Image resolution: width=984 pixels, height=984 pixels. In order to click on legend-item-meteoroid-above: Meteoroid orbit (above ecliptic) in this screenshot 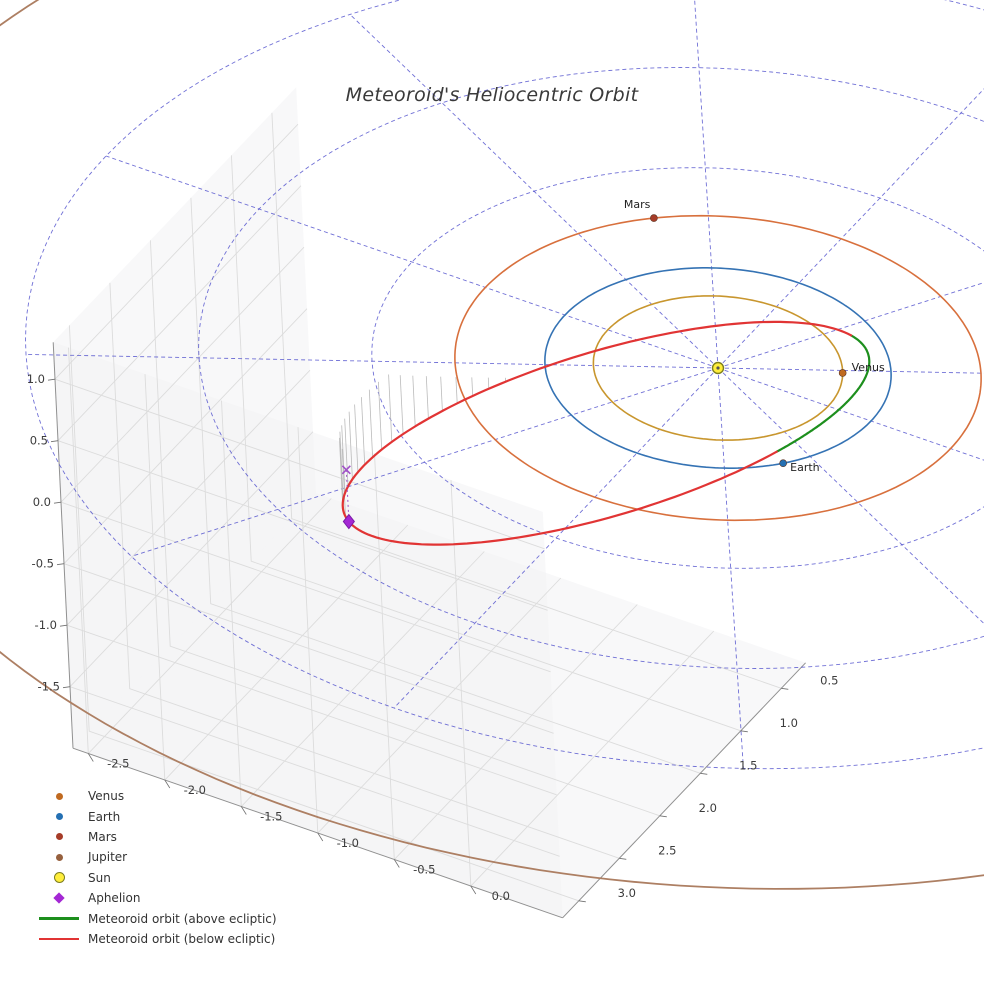, I will do `click(156, 918)`.